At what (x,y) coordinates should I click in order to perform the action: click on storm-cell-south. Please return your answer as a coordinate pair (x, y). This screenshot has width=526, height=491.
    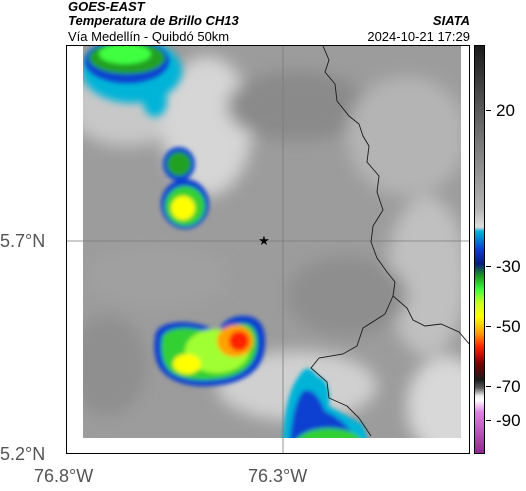
    Looking at the image, I should click on (210, 351).